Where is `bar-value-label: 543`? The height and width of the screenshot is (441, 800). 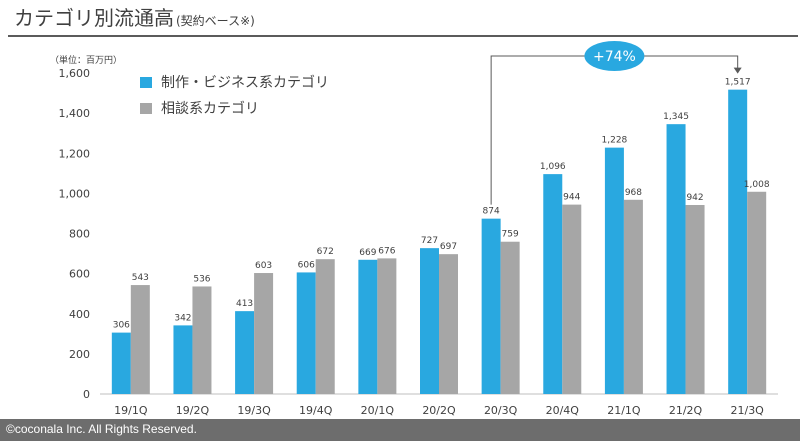
bar-value-label: 543 is located at coordinates (140, 278).